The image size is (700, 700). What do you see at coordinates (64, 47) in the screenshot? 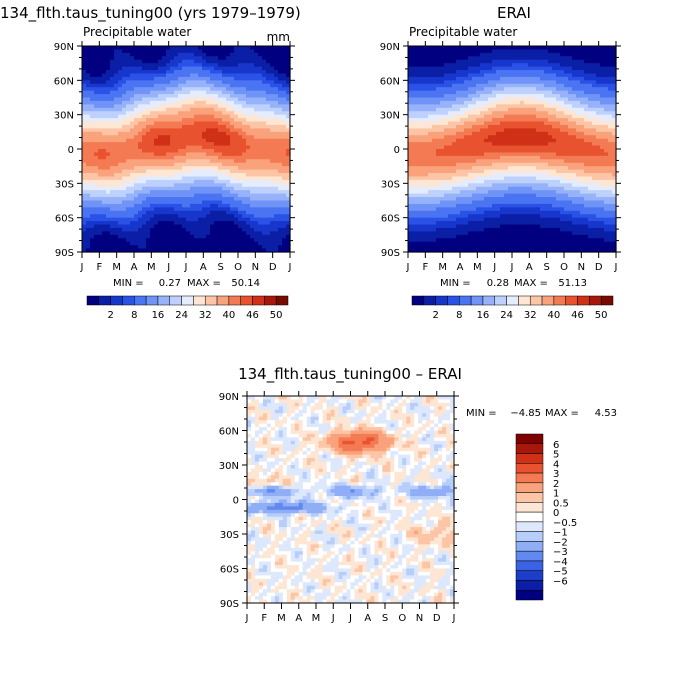
I see `lat-tick-label: 90N` at bounding box center [64, 47].